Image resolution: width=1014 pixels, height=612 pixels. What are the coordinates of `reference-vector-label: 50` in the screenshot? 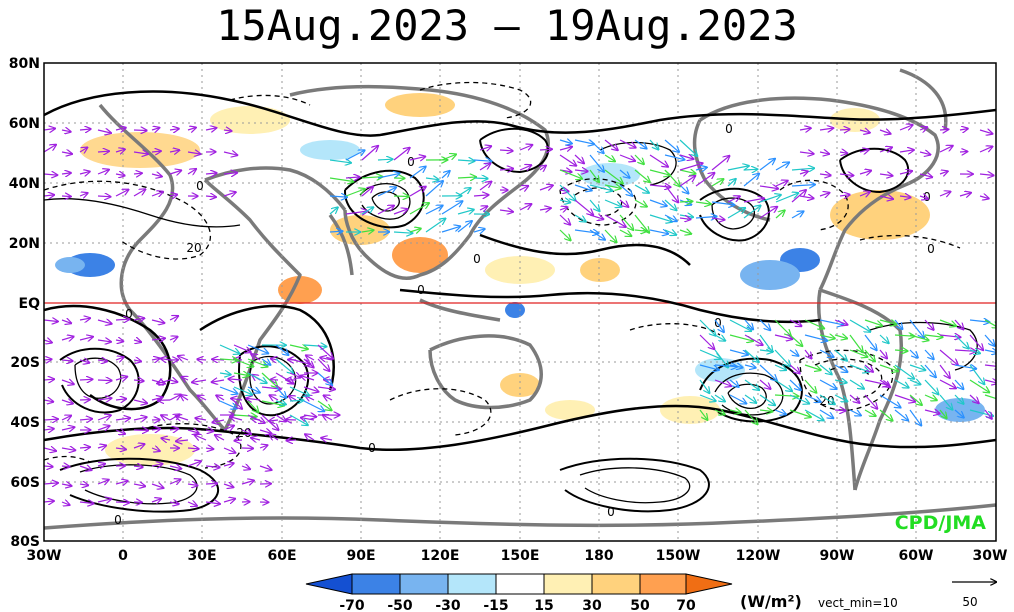 It's located at (969, 602).